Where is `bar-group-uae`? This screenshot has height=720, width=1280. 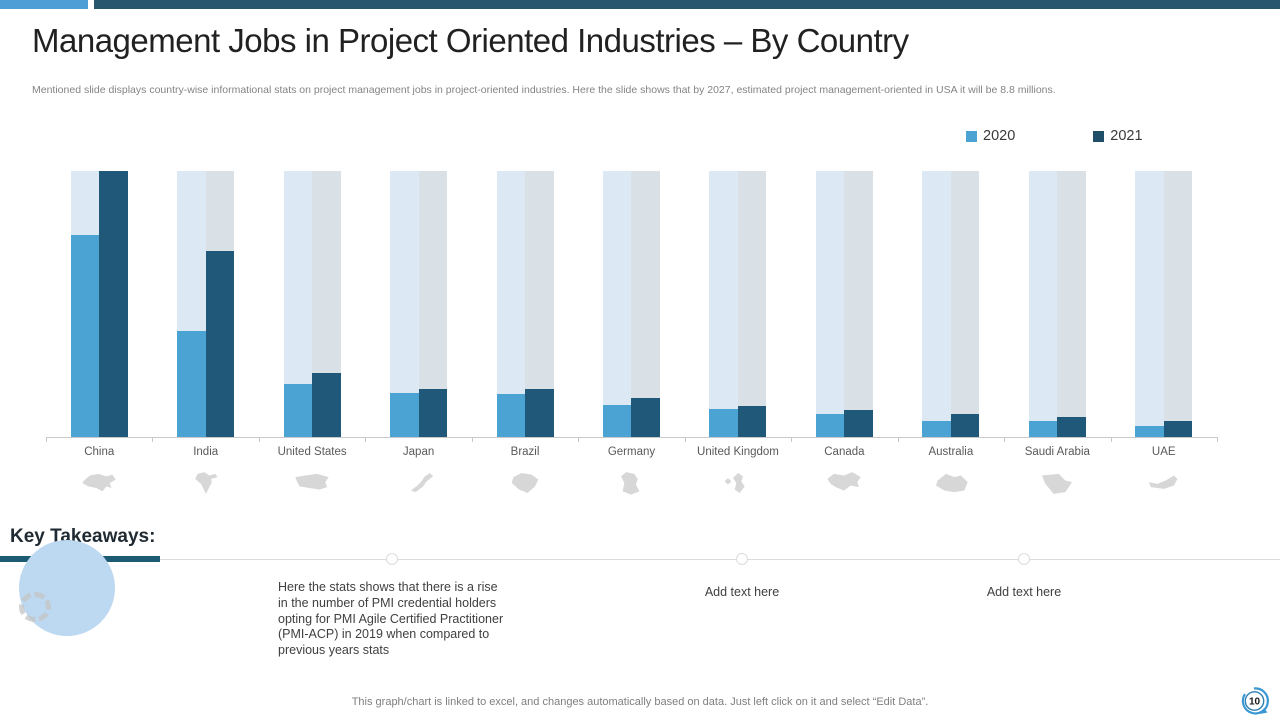 bar-group-uae is located at coordinates (1164, 304).